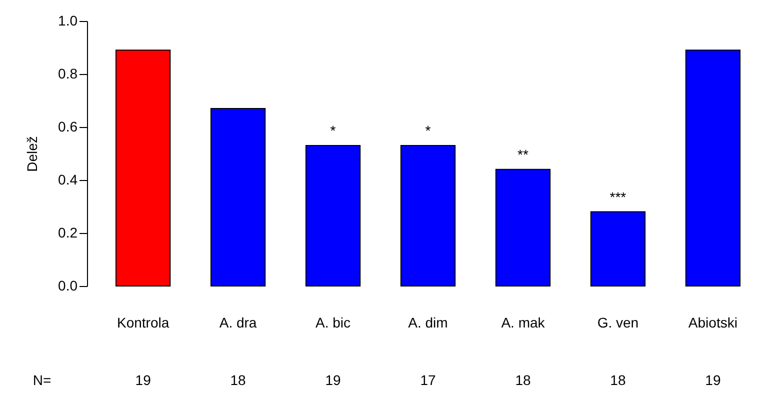 Image resolution: width=773 pixels, height=401 pixels. What do you see at coordinates (428, 380) in the screenshot?
I see `text: 17` at bounding box center [428, 380].